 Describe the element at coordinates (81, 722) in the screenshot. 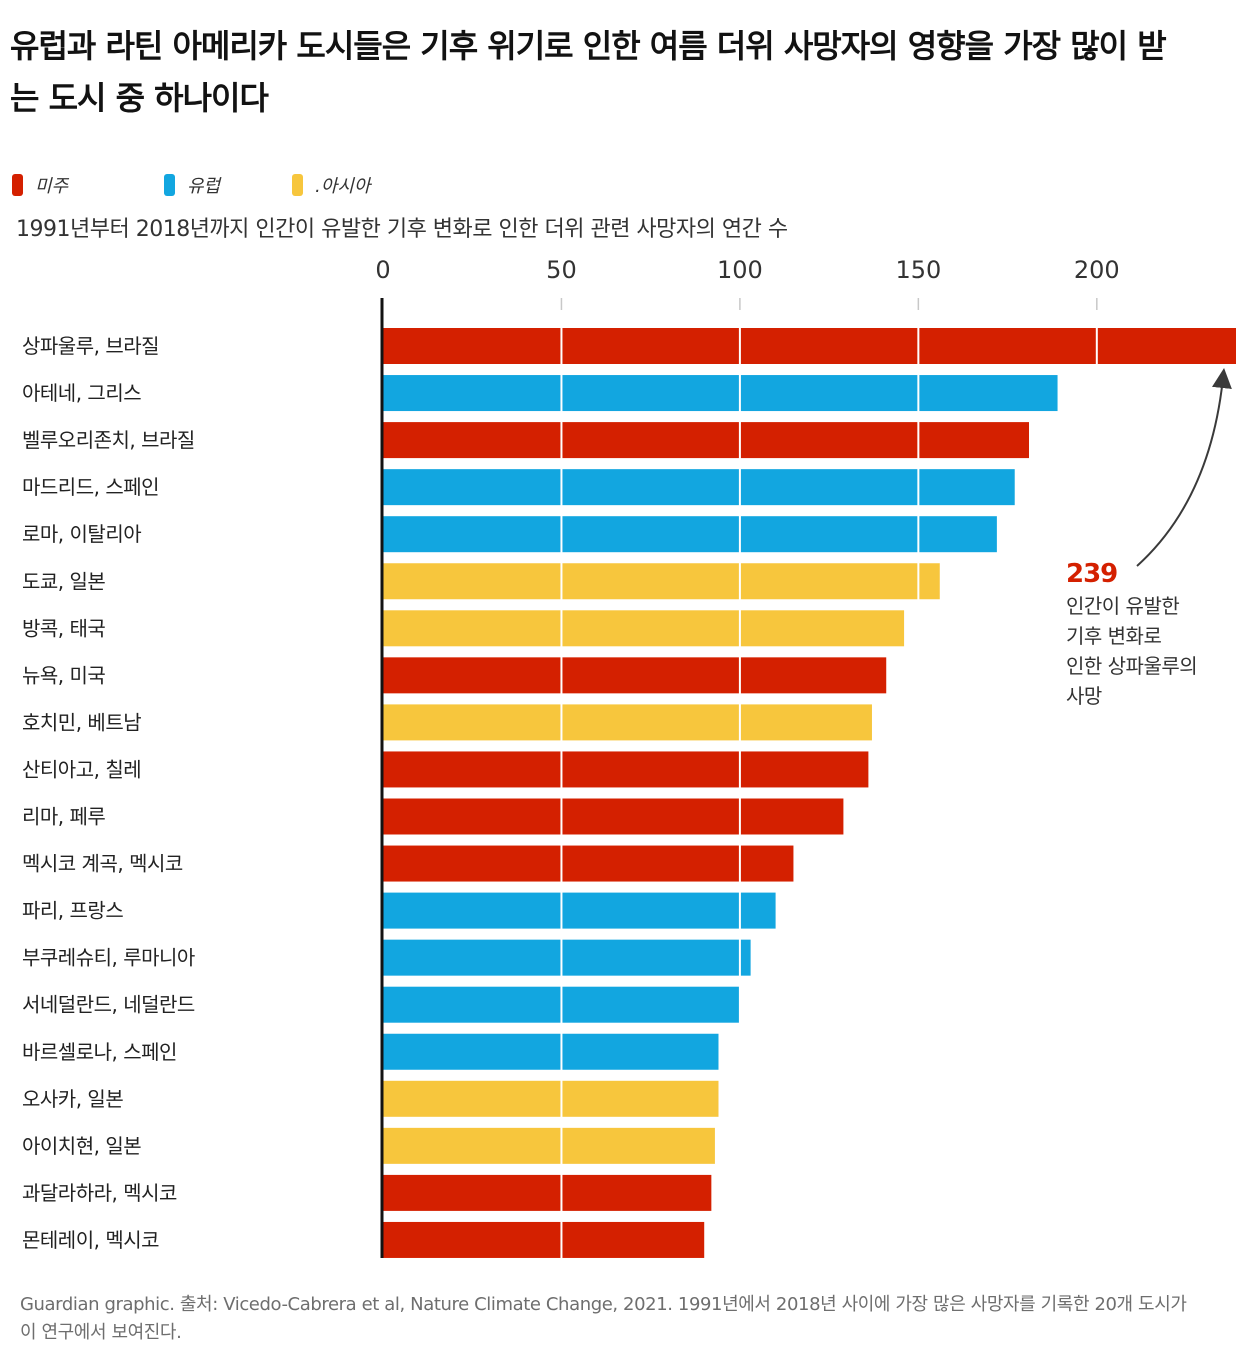

I see `category-label: 호치민, 베트남` at that location.